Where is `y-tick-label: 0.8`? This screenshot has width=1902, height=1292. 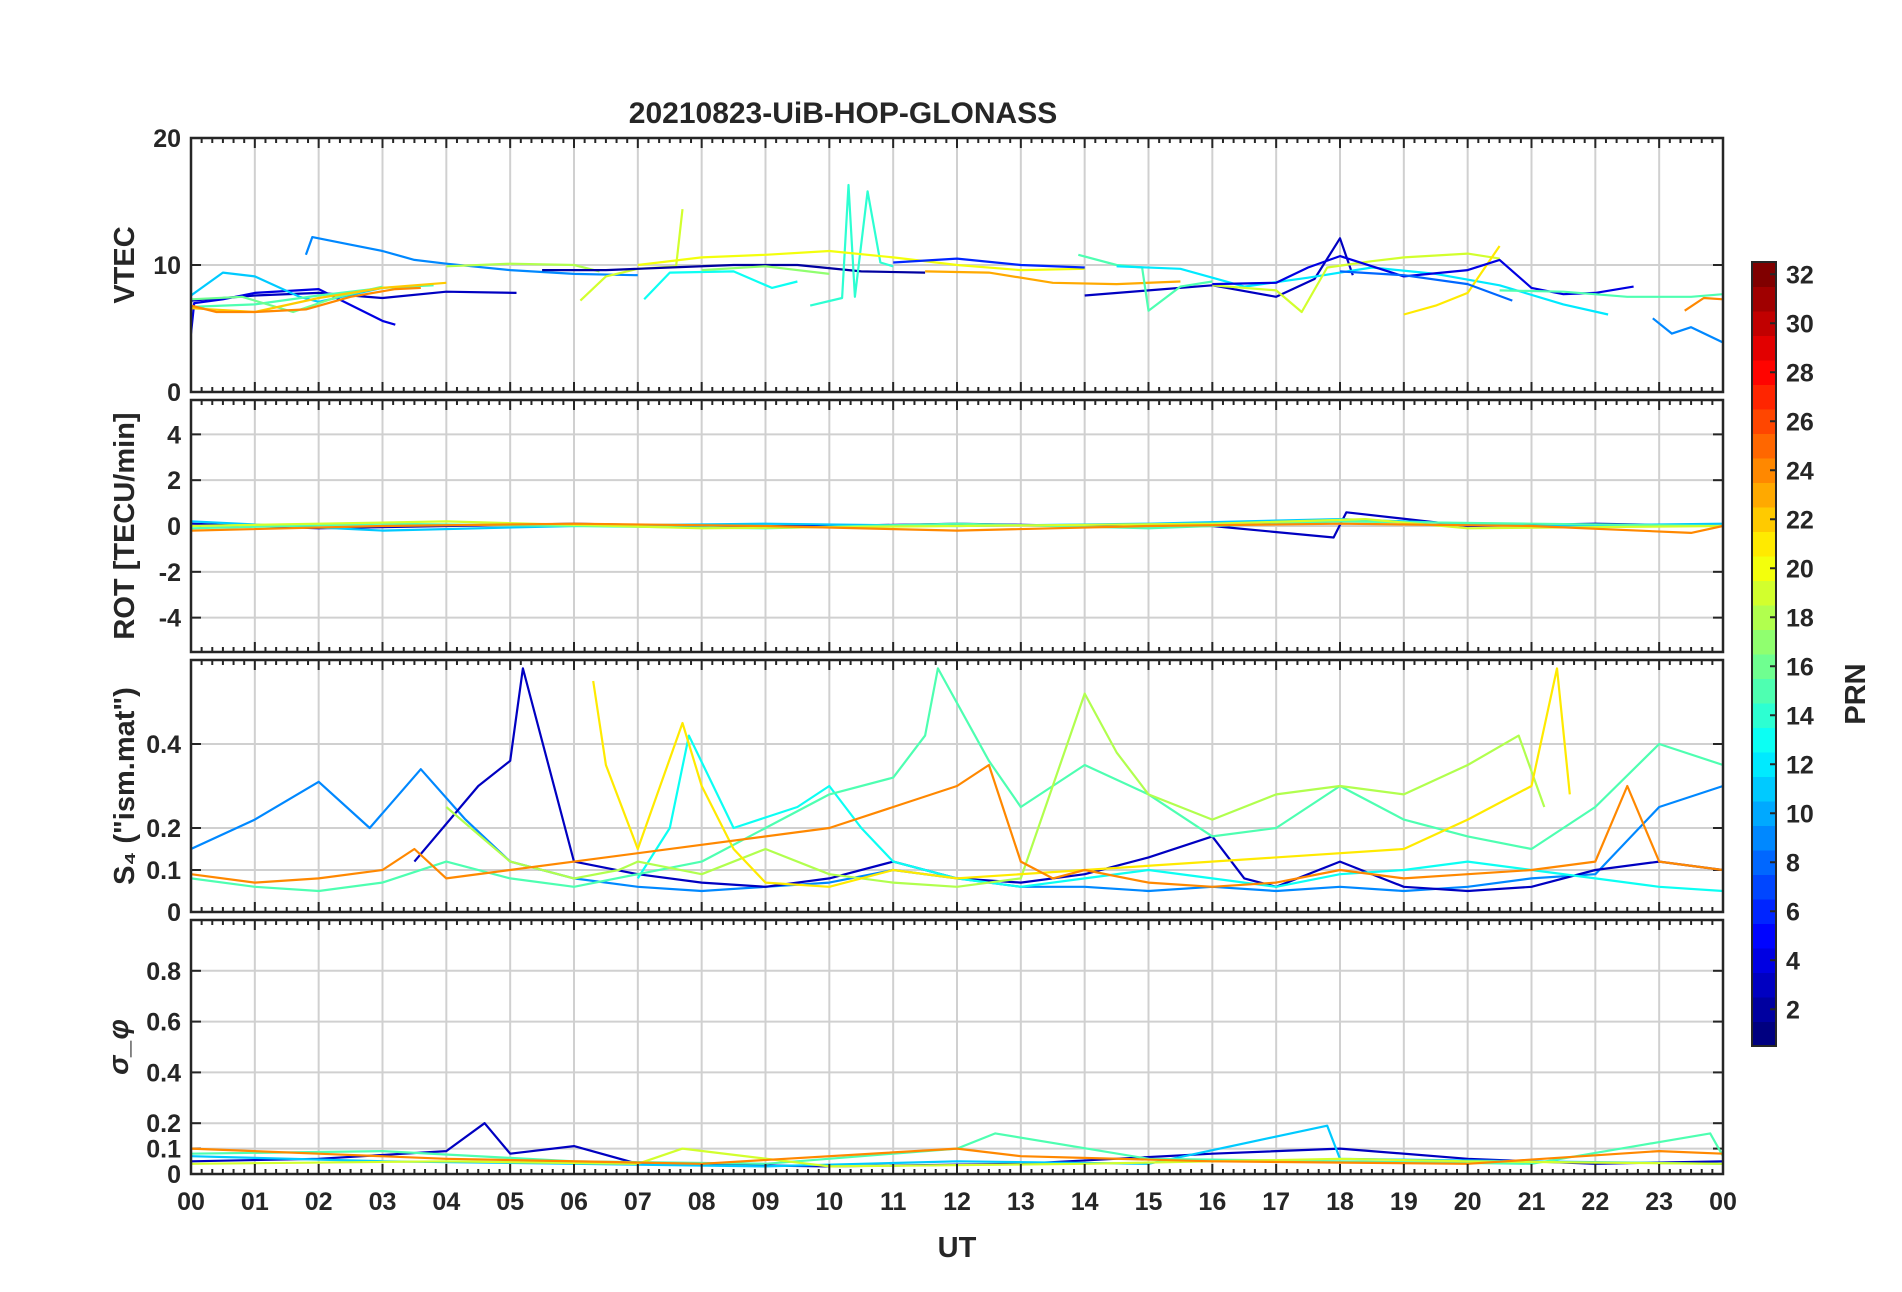 y-tick-label: 0.8 is located at coordinates (163, 972).